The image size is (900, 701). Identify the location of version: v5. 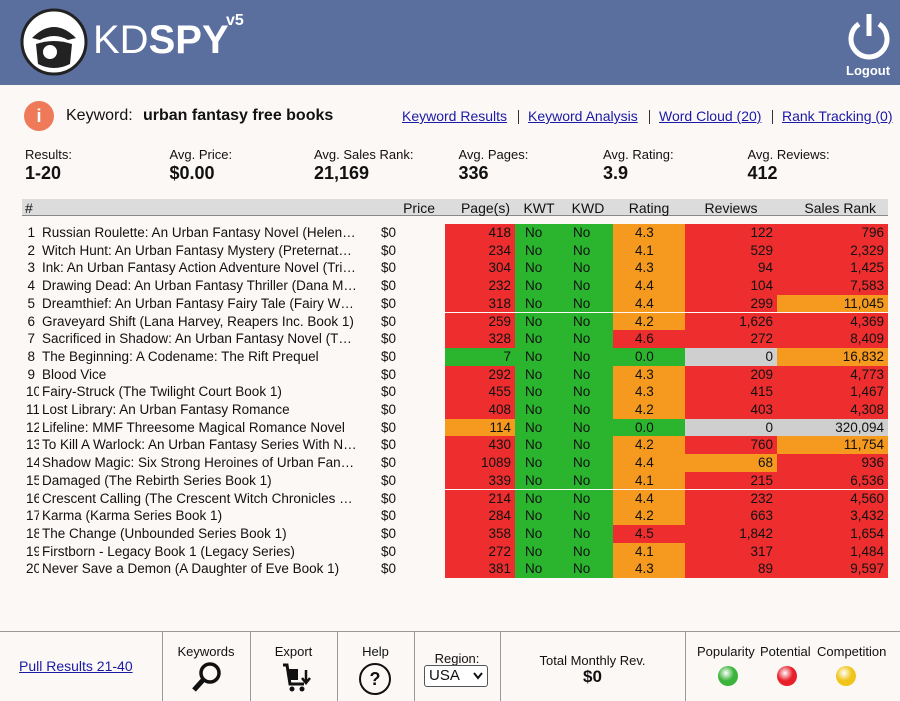
(235, 20).